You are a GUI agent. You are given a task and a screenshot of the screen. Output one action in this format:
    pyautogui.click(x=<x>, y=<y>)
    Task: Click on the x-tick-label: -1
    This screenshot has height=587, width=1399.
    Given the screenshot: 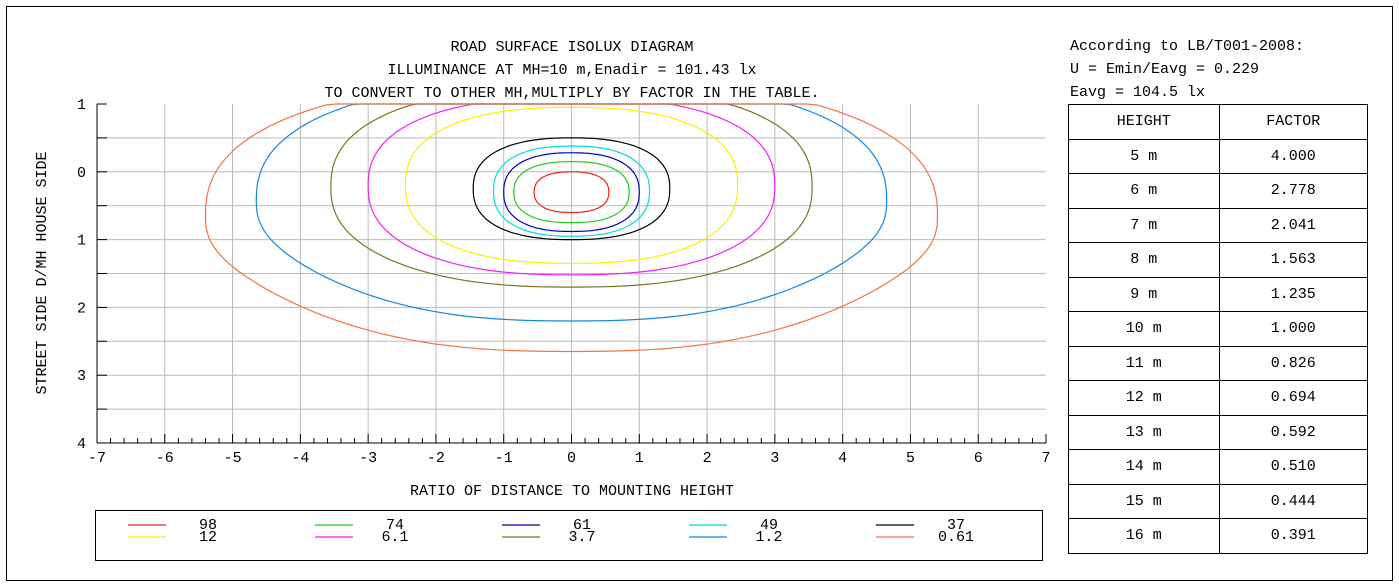 What is the action you would take?
    pyautogui.click(x=504, y=458)
    